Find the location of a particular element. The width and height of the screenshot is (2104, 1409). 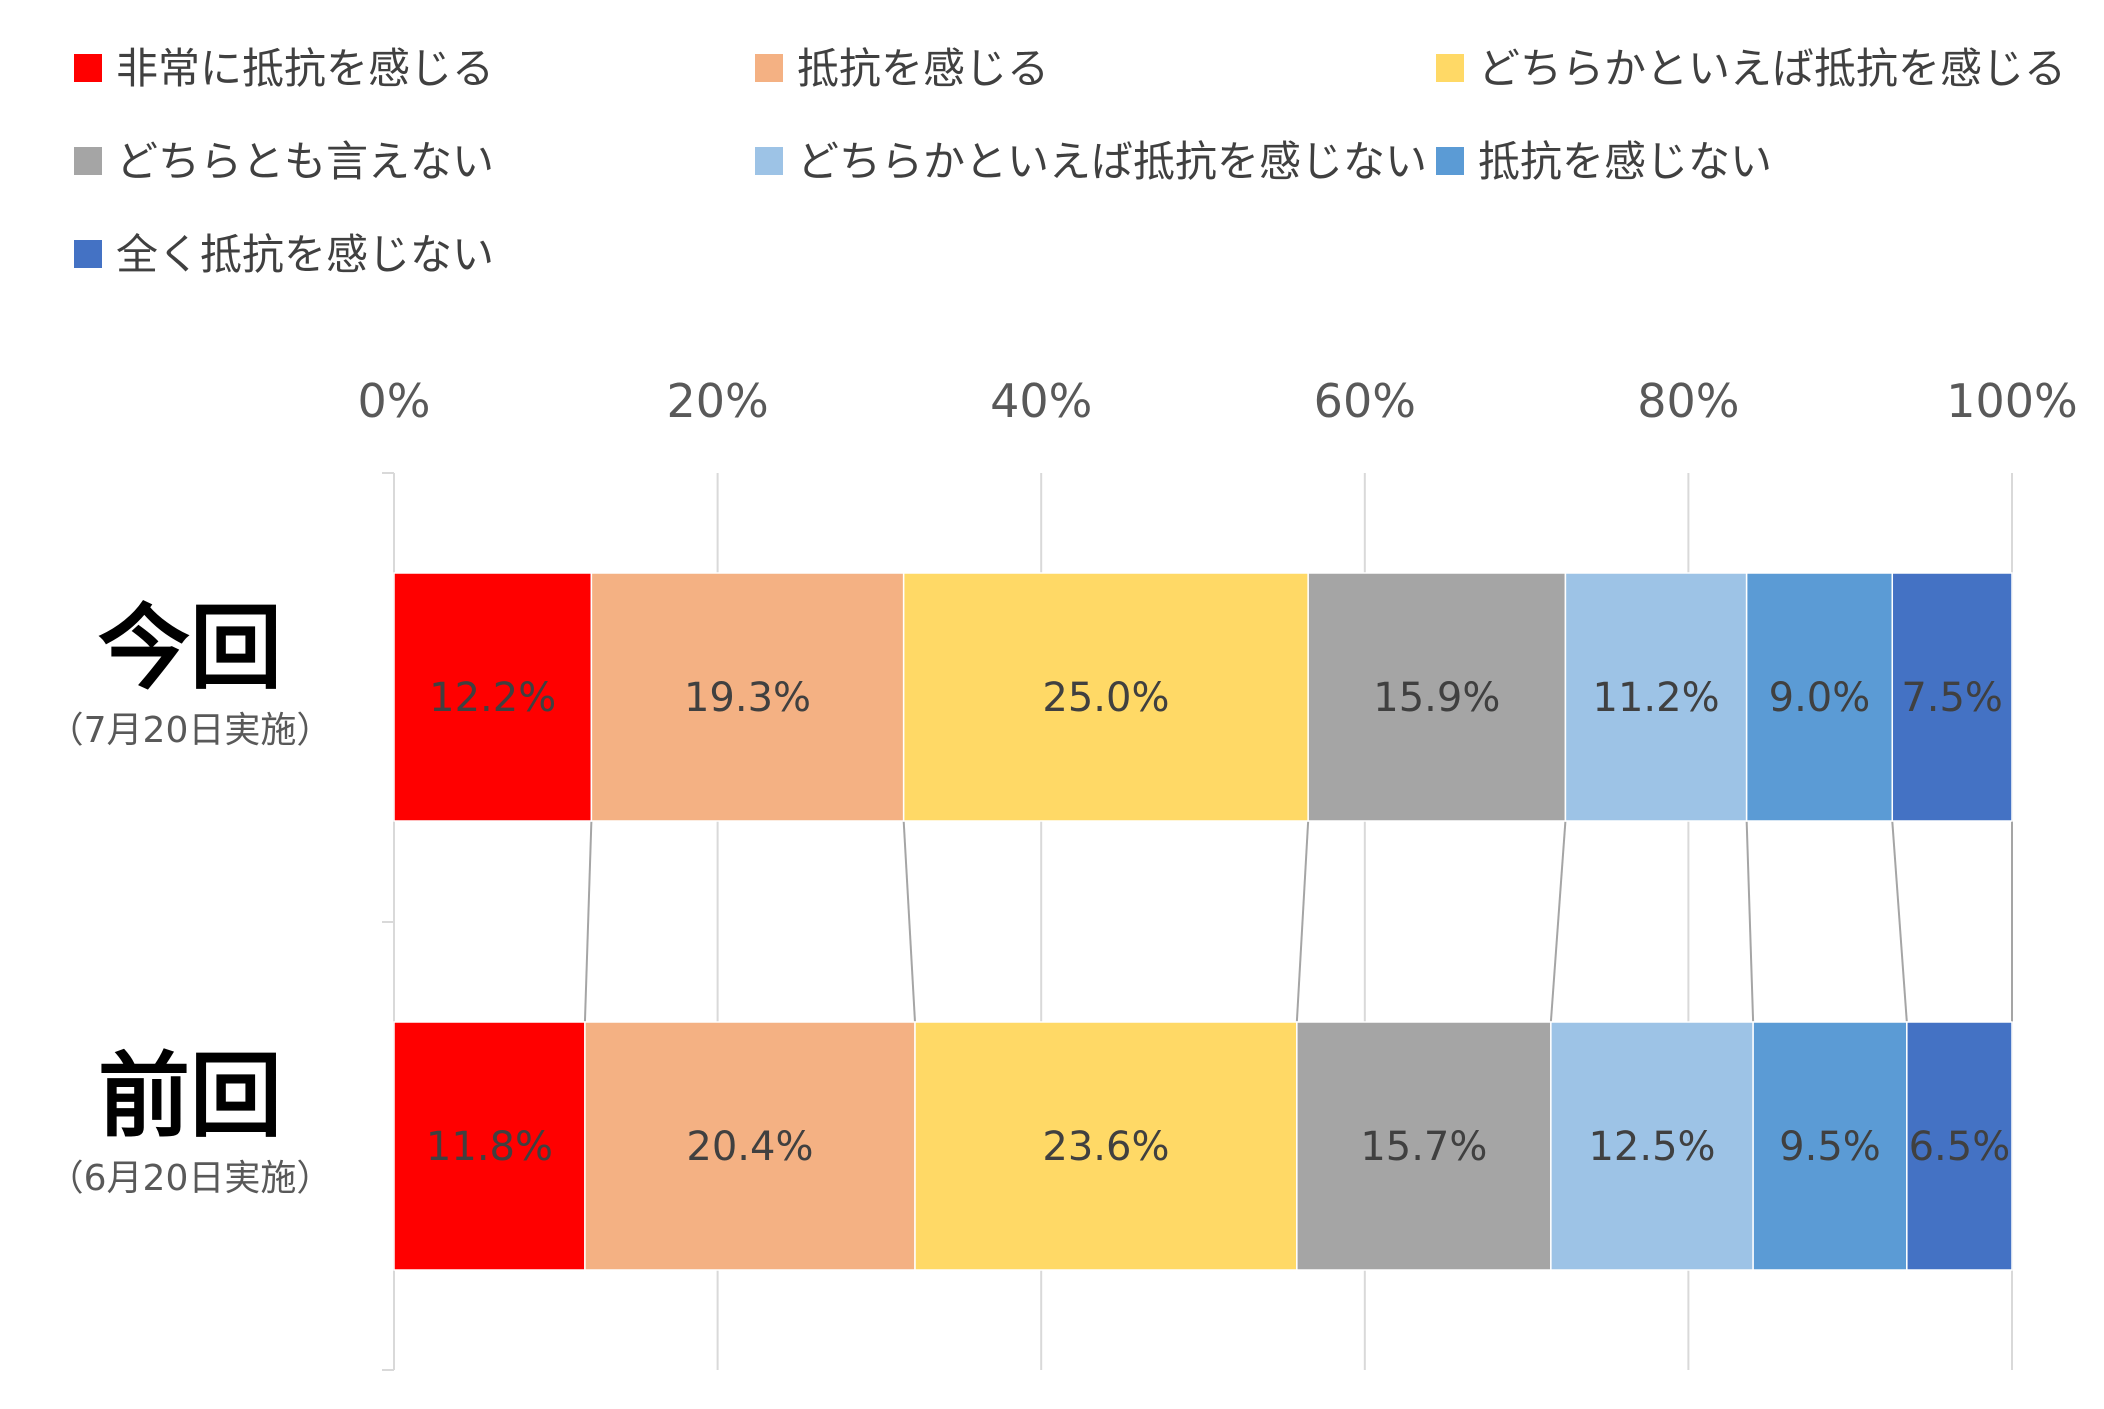

legend-label-6: 抵抗を感じない is located at coordinates (1625, 161).